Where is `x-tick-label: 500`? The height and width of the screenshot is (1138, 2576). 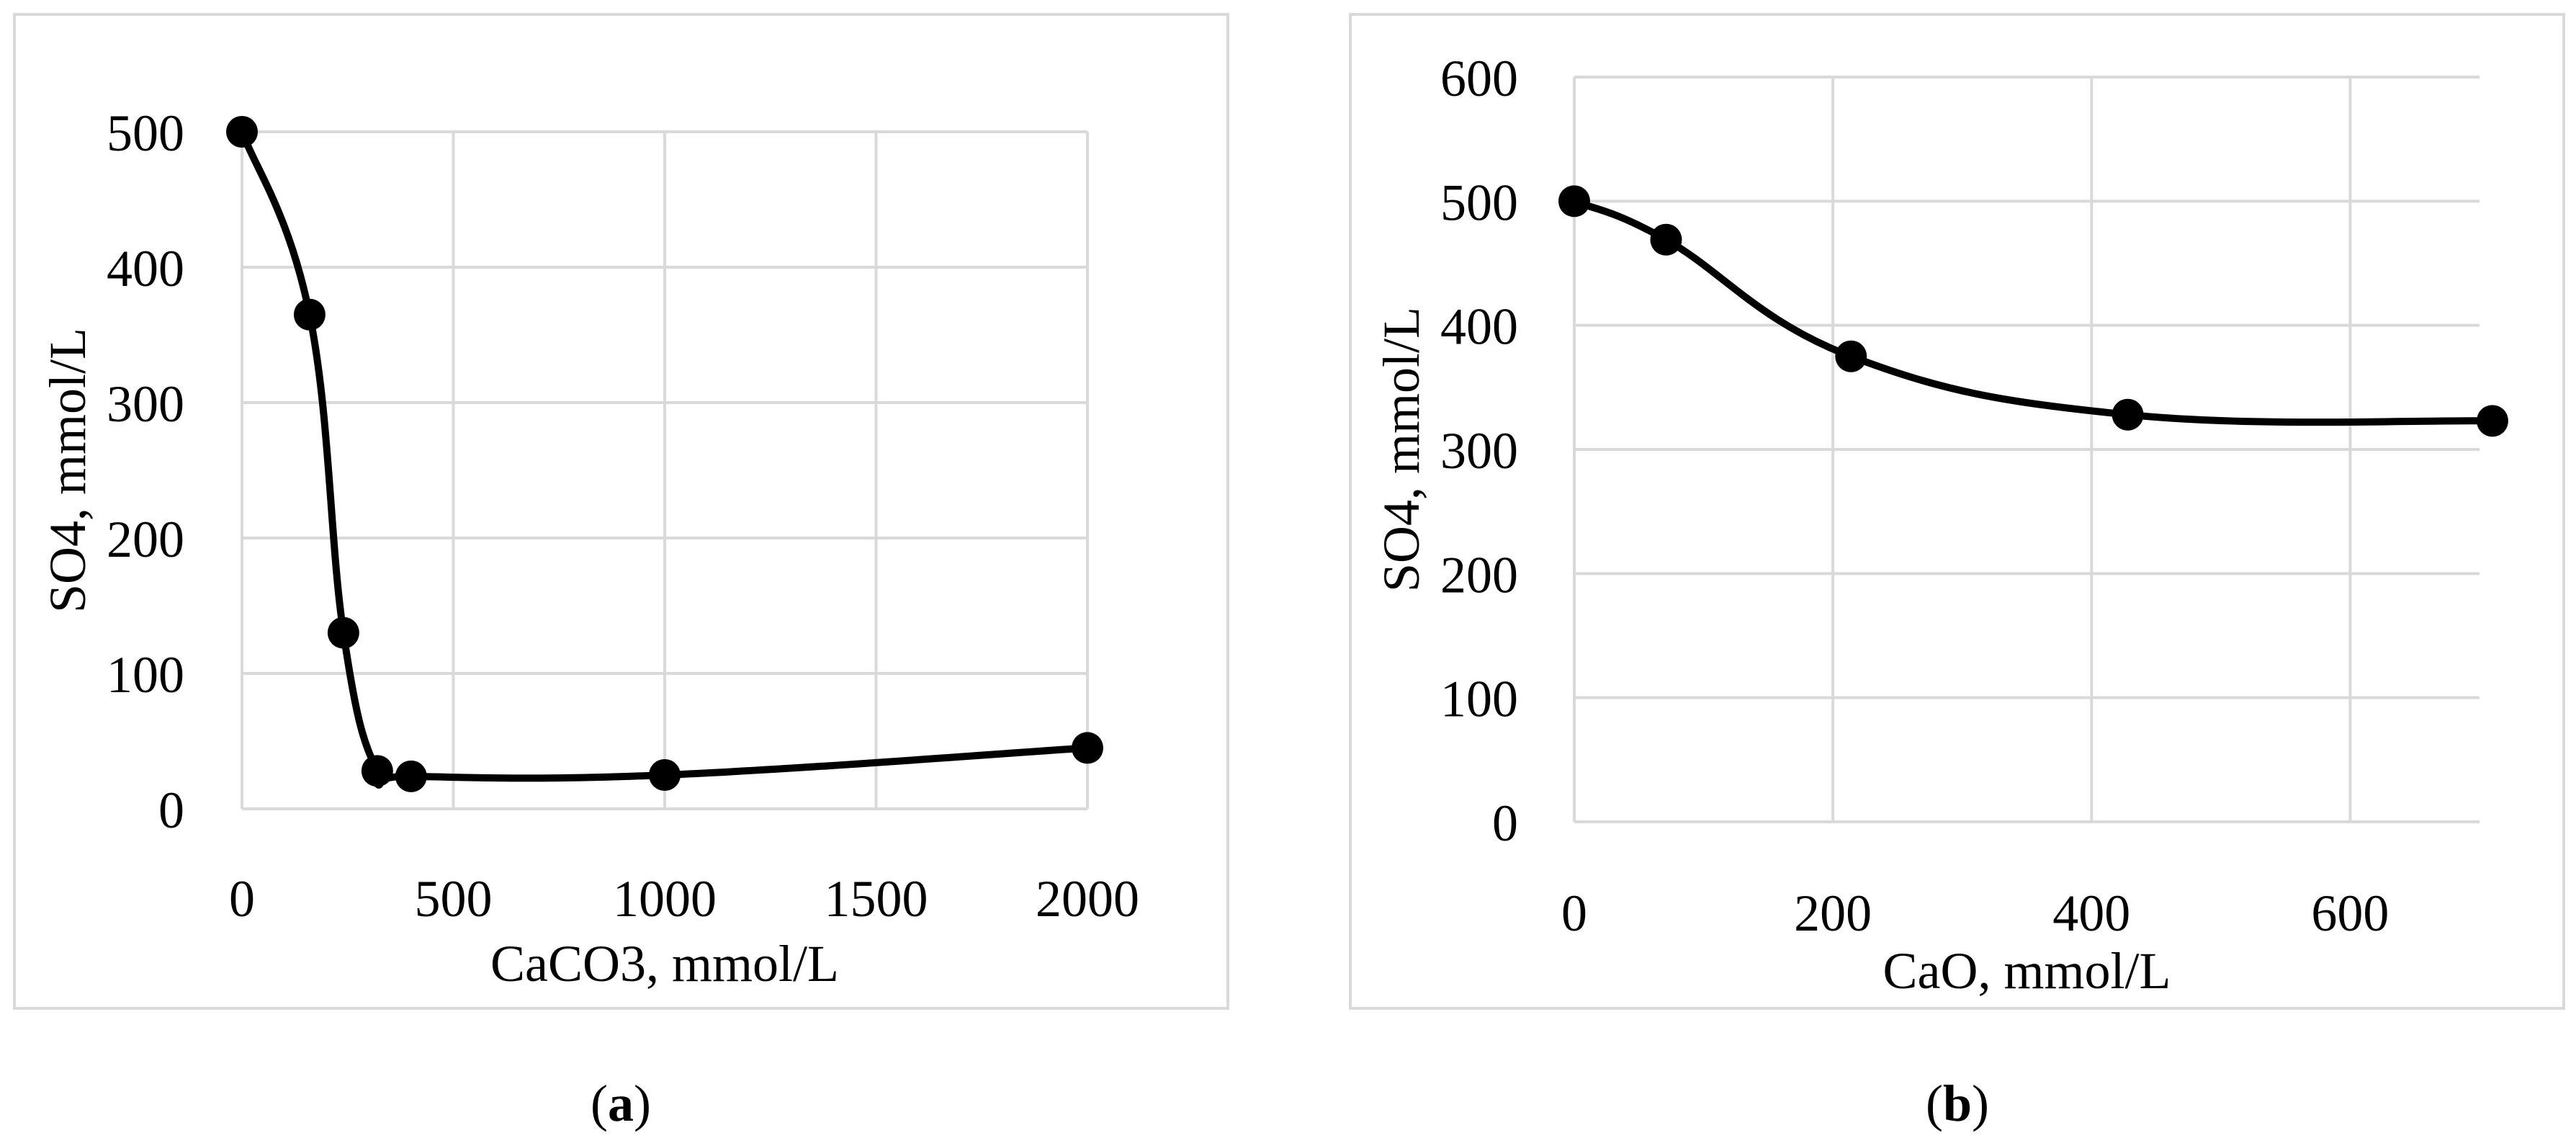 x-tick-label: 500 is located at coordinates (454, 899).